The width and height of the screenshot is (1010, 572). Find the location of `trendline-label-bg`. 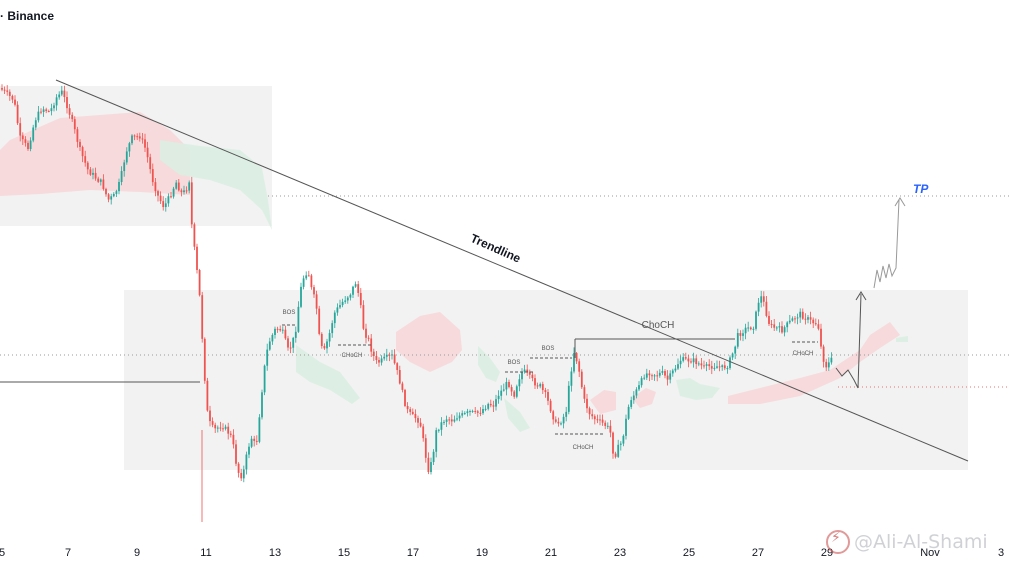

trendline-label-bg is located at coordinates (495, 249).